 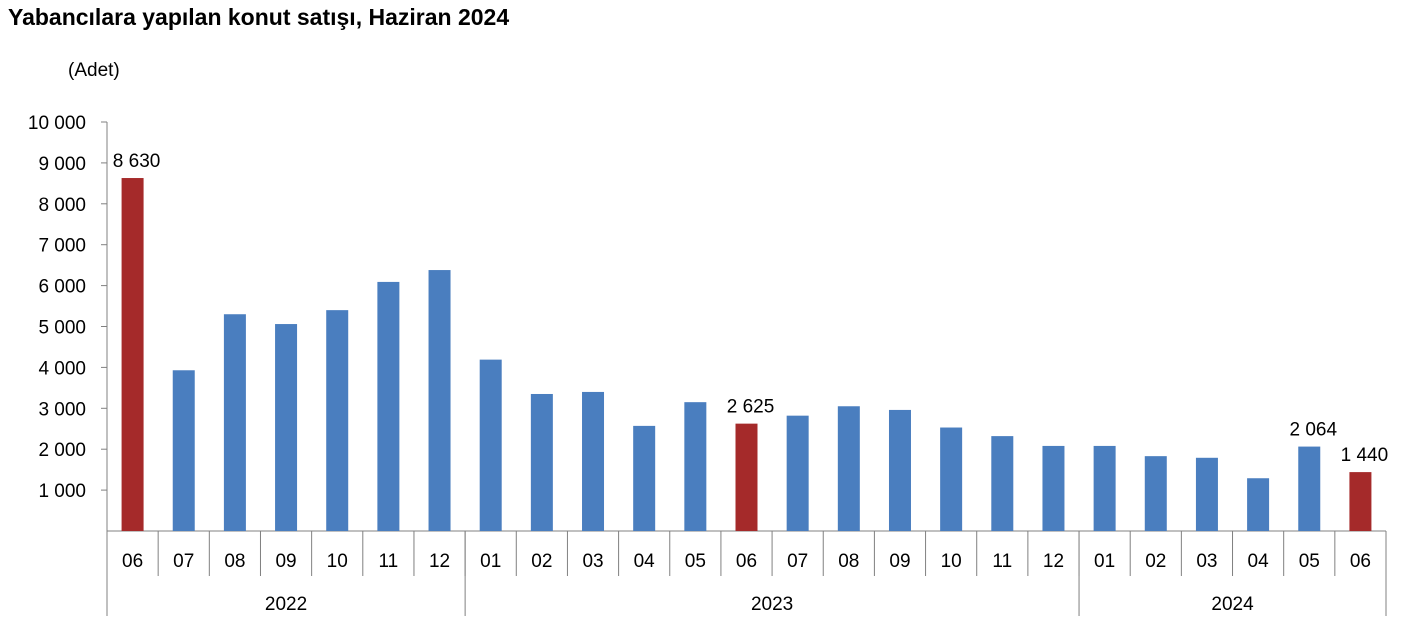 I want to click on data-label: 8 630, so click(x=137, y=161).